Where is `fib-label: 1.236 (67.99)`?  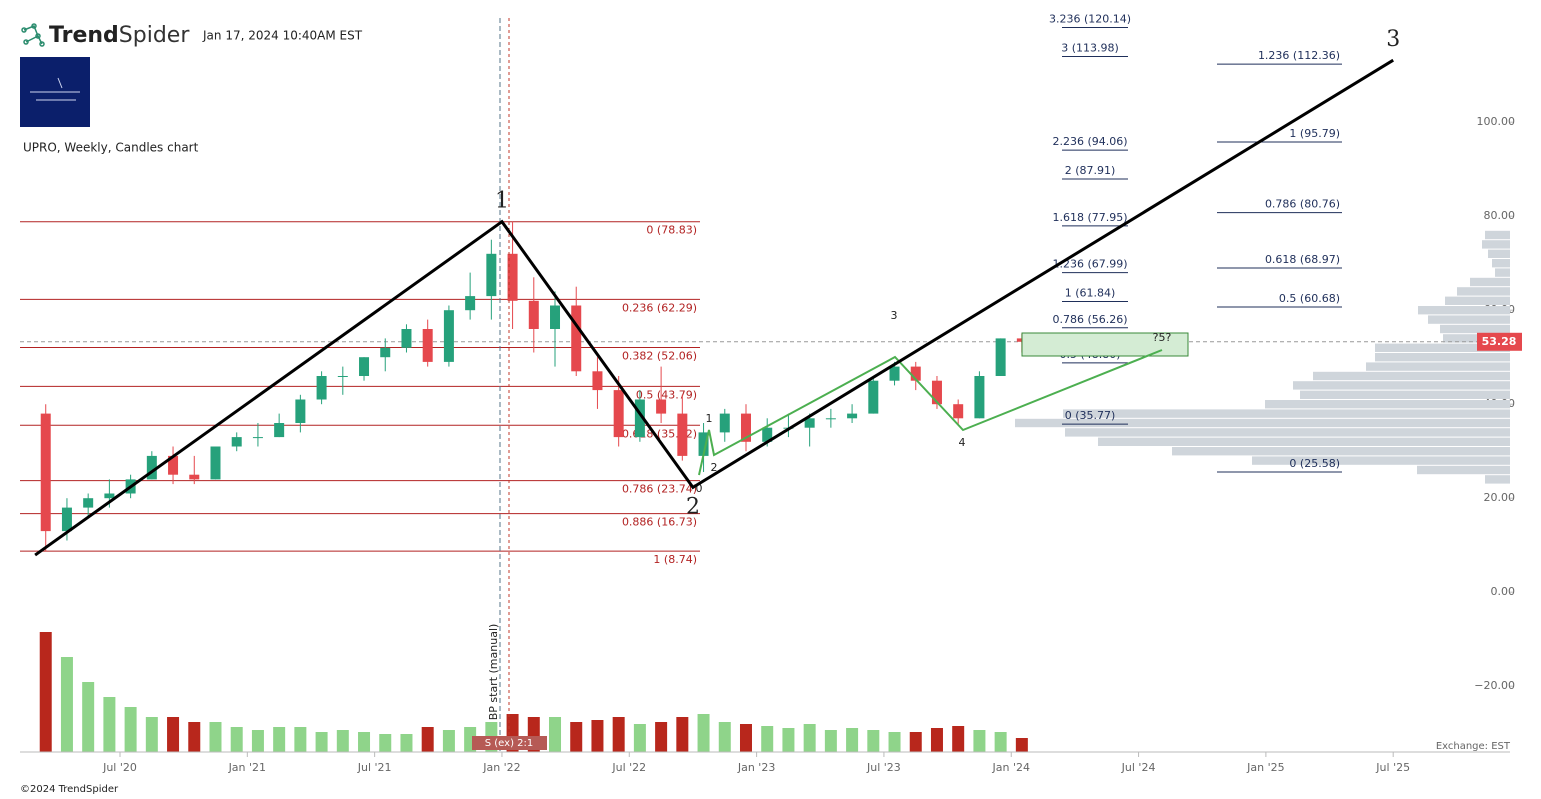
fib-label: 1.236 (67.99) is located at coordinates (1089, 264).